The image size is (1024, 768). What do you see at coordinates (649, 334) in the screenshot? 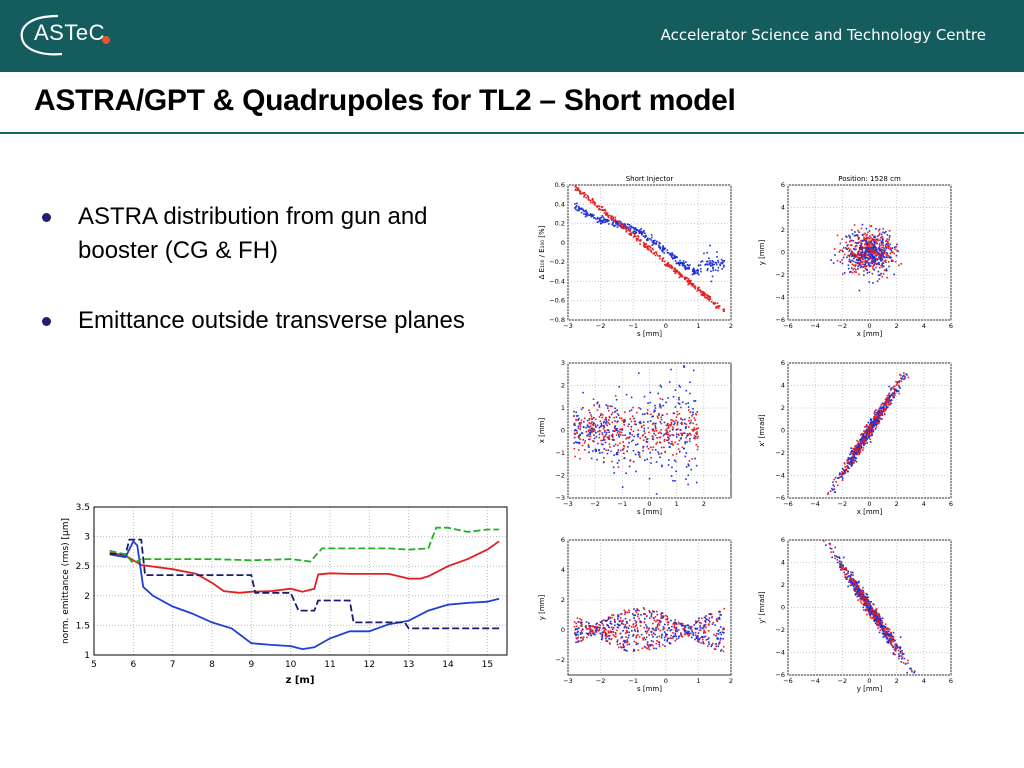
I see `panel-xlabel: s [mm]` at bounding box center [649, 334].